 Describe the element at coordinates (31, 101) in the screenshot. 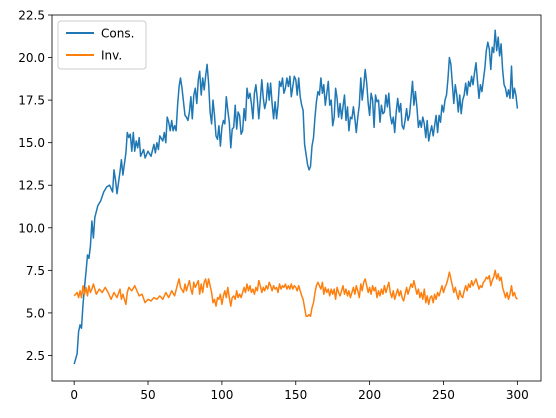

I see `y-tick-label: 17.5` at that location.